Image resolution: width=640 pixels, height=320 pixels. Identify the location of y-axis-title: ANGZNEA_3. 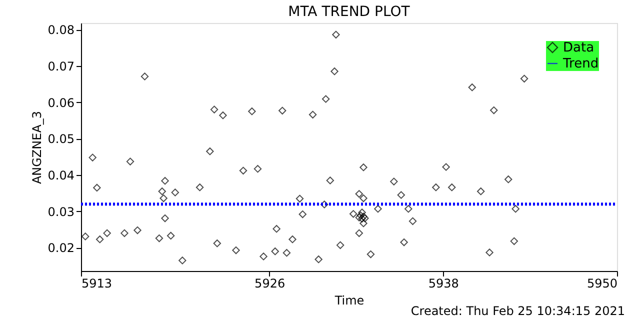
(37, 147).